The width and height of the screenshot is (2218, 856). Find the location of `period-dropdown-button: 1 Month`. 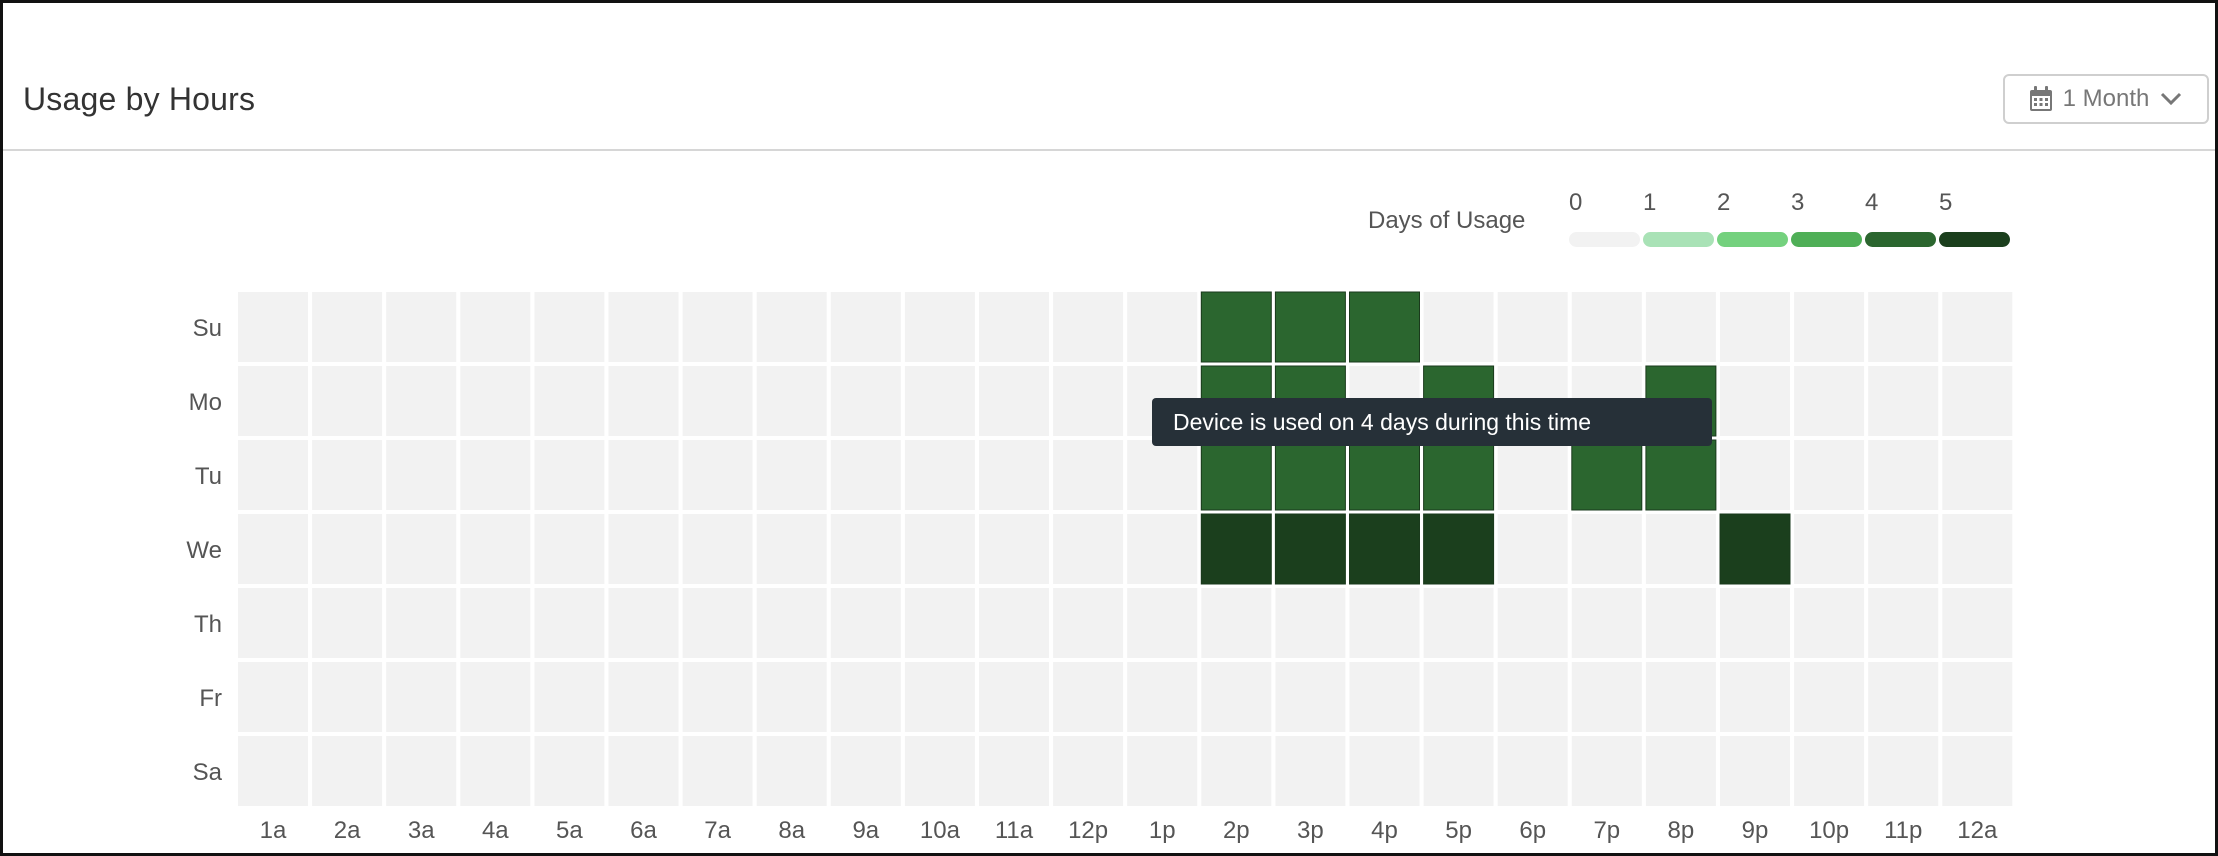

period-dropdown-button: 1 Month is located at coordinates (2106, 99).